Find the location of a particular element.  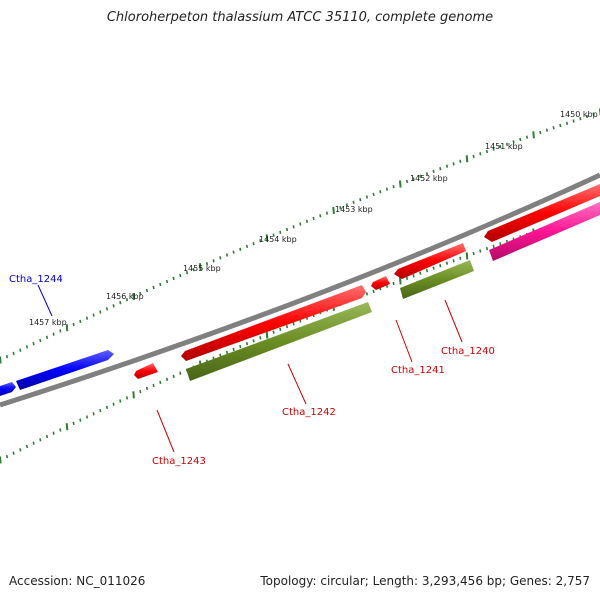

gene-red-right is located at coordinates (542, 213).